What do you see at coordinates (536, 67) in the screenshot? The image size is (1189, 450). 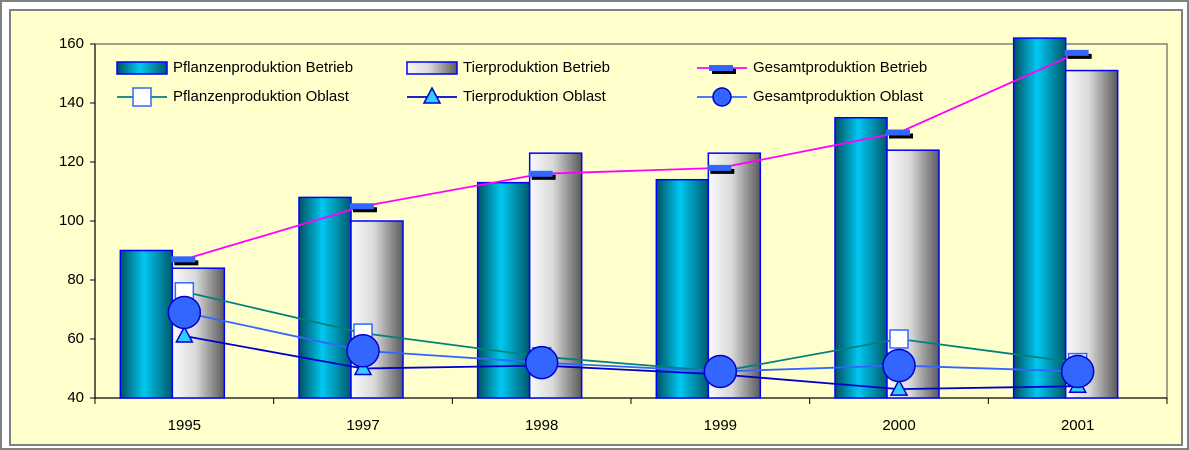 I see `legend-label: Tierproduktion Betrieb` at bounding box center [536, 67].